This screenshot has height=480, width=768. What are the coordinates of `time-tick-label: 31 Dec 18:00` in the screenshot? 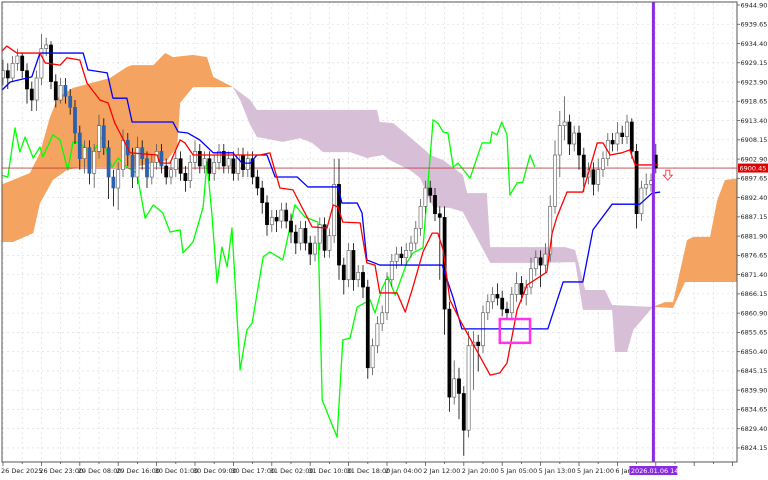 It's located at (369, 471).